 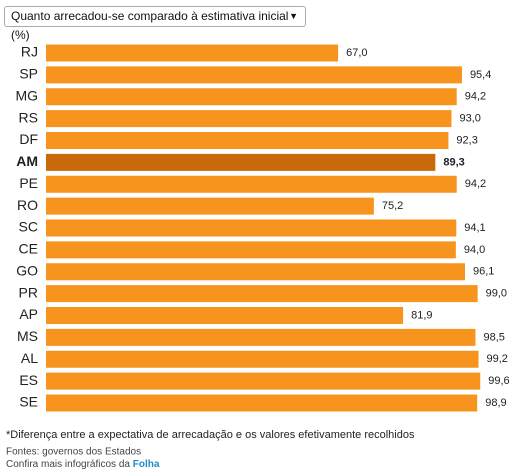 What do you see at coordinates (28, 183) in the screenshot?
I see `category-label: PE` at bounding box center [28, 183].